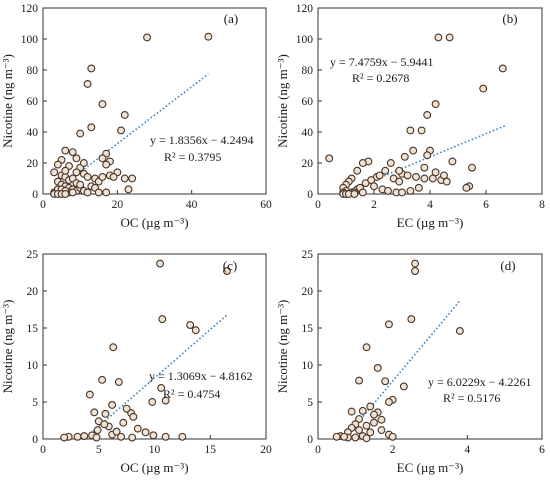 The height and width of the screenshot is (484, 550). What do you see at coordinates (382, 62) in the screenshot?
I see `regression-equation: y = 7.4759x − 5.9441` at bounding box center [382, 62].